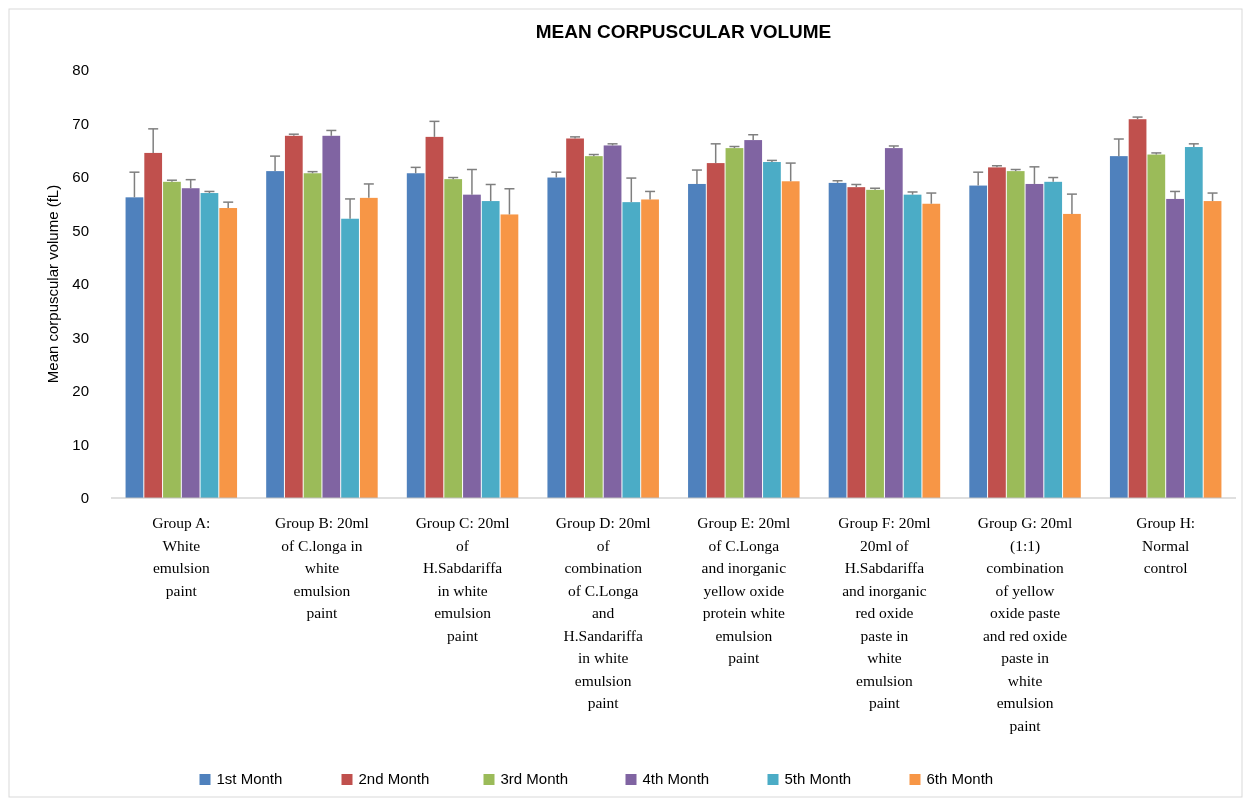 The width and height of the screenshot is (1245, 805). I want to click on category-label: Group F: 20ml 20ml of H.Sabdariffa and inorganic red oxide paste in white emulsion paint, so click(884, 612).